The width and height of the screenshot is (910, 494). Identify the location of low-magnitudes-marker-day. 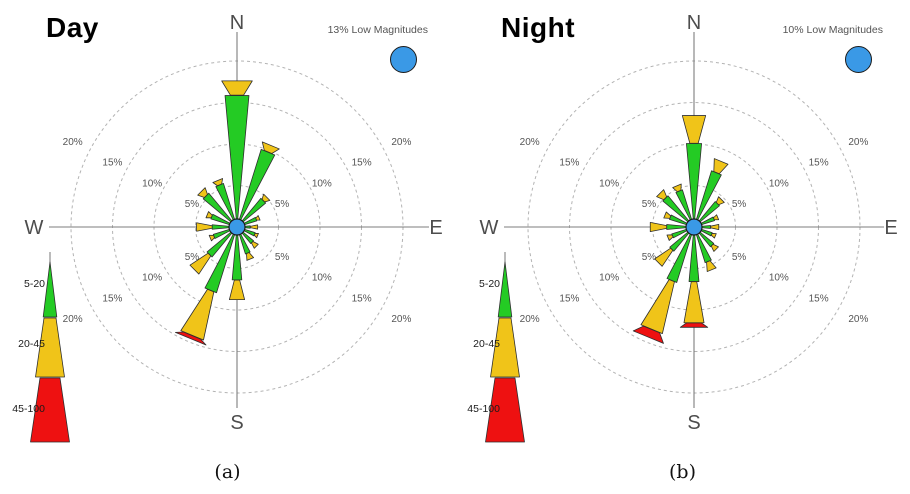
(403, 59).